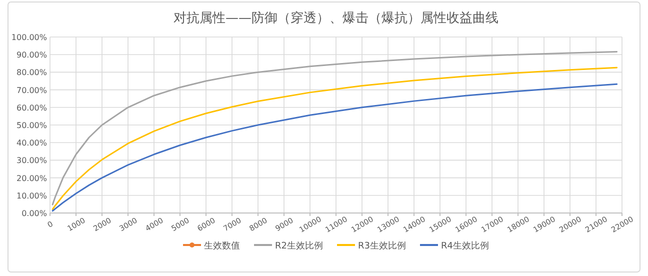 This screenshot has height=276, width=648. What do you see at coordinates (32, 195) in the screenshot?
I see `y-tick-label: 10.00%` at bounding box center [32, 195].